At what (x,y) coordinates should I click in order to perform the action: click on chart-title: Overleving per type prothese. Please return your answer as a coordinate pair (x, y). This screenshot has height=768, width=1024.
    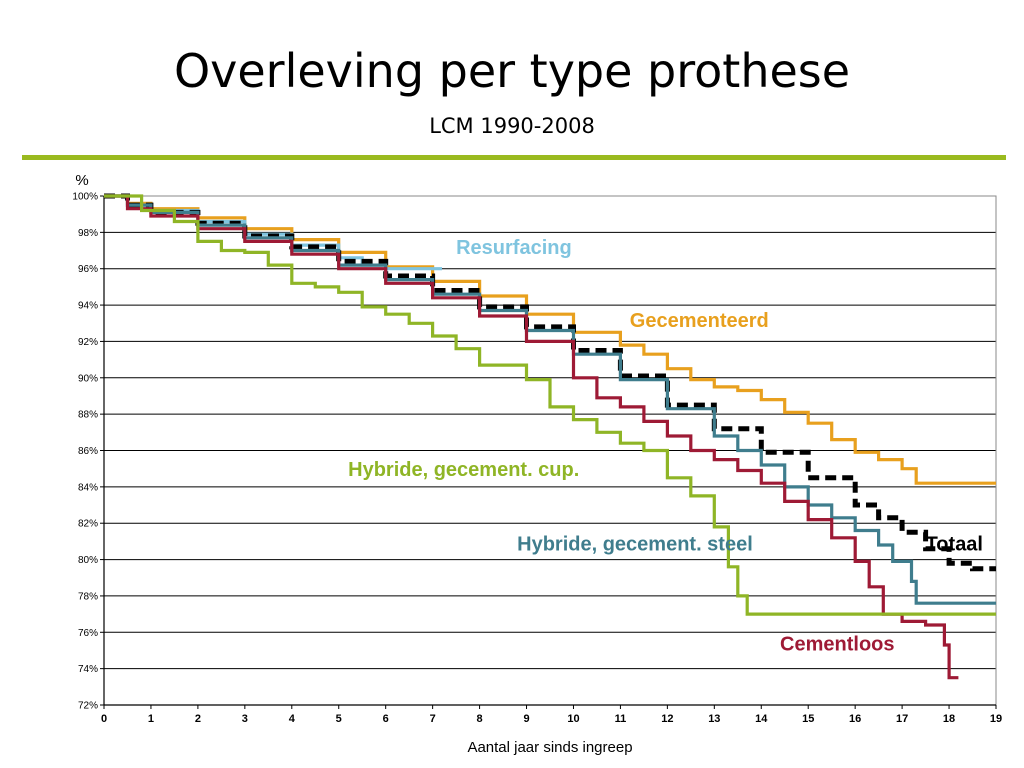
    Looking at the image, I should click on (512, 71).